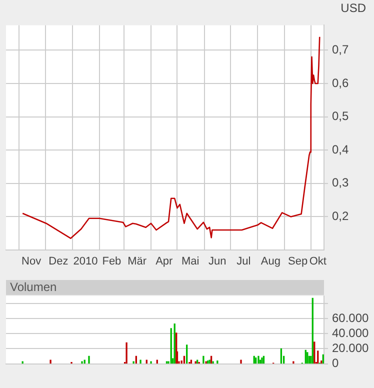 The height and width of the screenshot is (388, 374). I want to click on y-tick-label: 20.000, so click(351, 348).